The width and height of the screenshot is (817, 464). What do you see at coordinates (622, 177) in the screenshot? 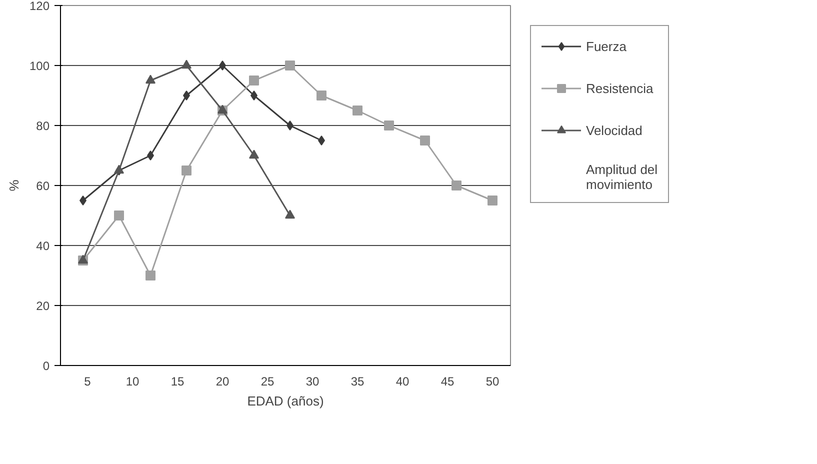
I see `text: Amplitud del movimiento` at bounding box center [622, 177].